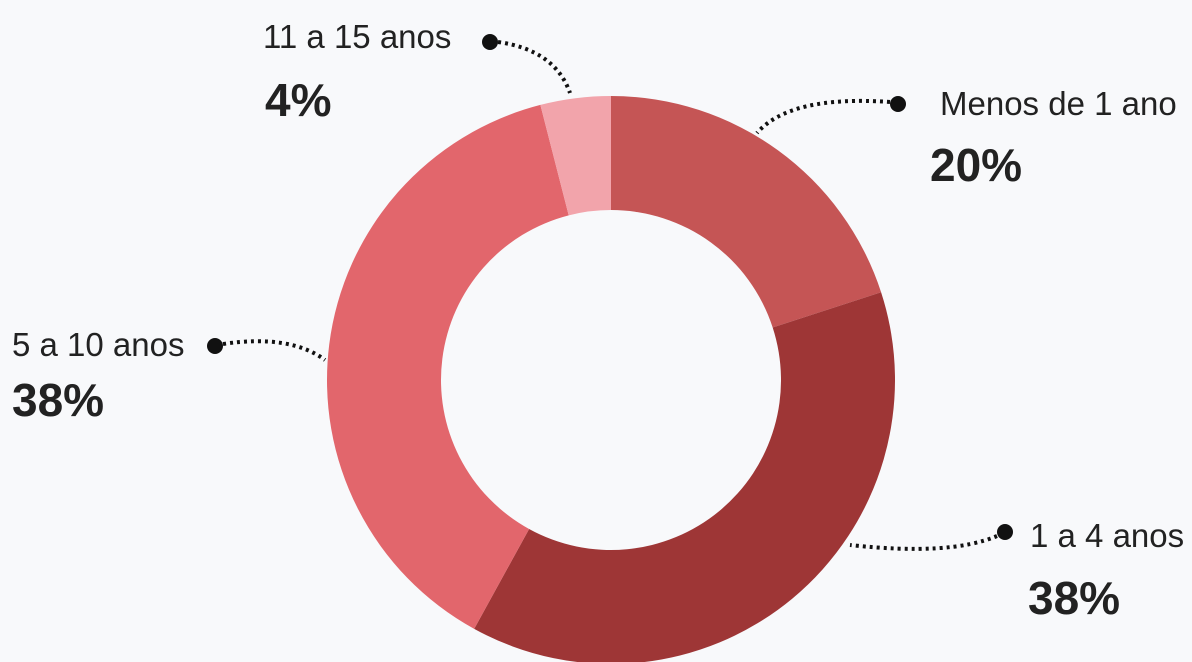 The width and height of the screenshot is (1192, 662). What do you see at coordinates (976, 165) in the screenshot?
I see `slice-value-label: 20%` at bounding box center [976, 165].